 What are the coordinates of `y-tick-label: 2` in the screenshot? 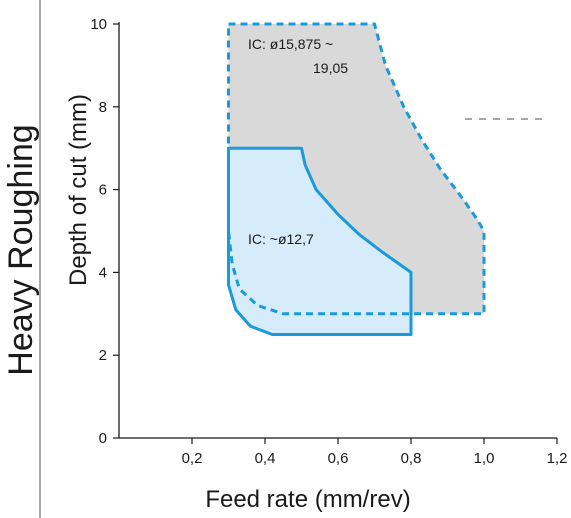 It's located at (103, 355).